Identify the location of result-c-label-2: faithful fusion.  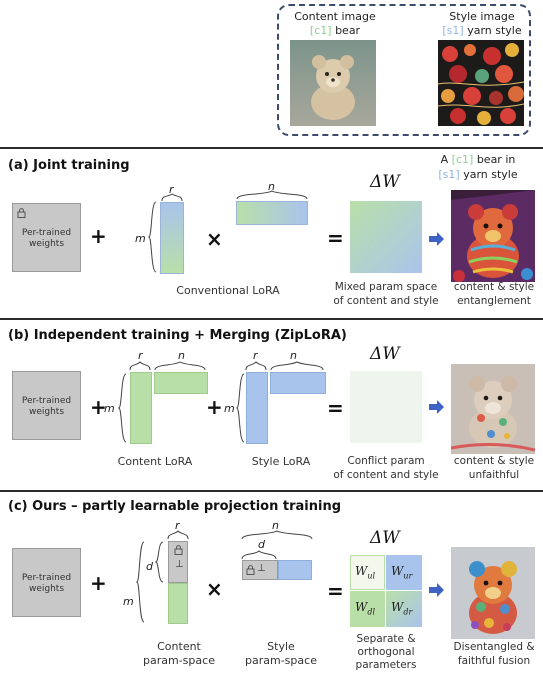
(494, 661).